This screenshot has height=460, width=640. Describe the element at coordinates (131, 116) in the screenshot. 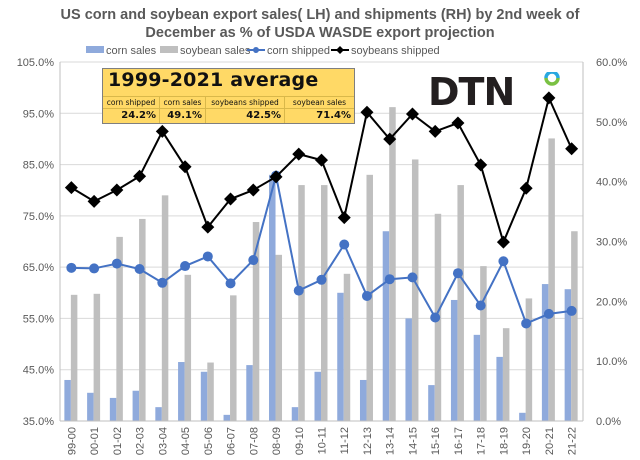

I see `avg-value-corn-shipped: 24.2%` at that location.